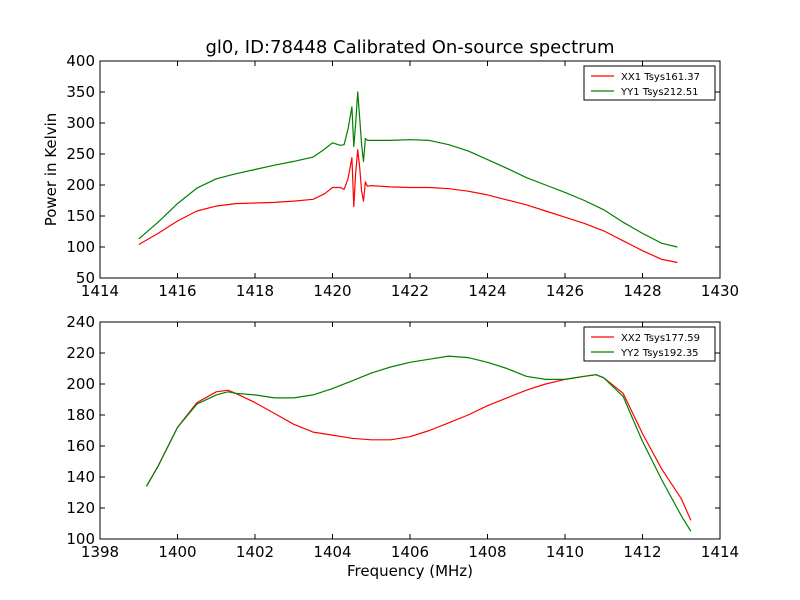  I want to click on x-tick-label: 1430, so click(720, 291).